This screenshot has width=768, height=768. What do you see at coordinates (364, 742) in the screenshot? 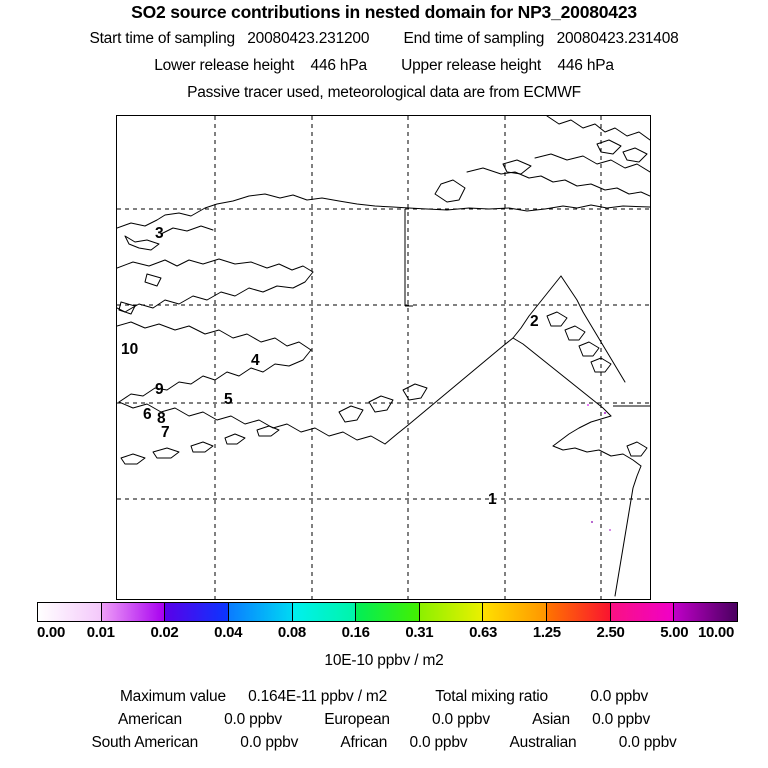
I see `region-african-label: African` at bounding box center [364, 742].